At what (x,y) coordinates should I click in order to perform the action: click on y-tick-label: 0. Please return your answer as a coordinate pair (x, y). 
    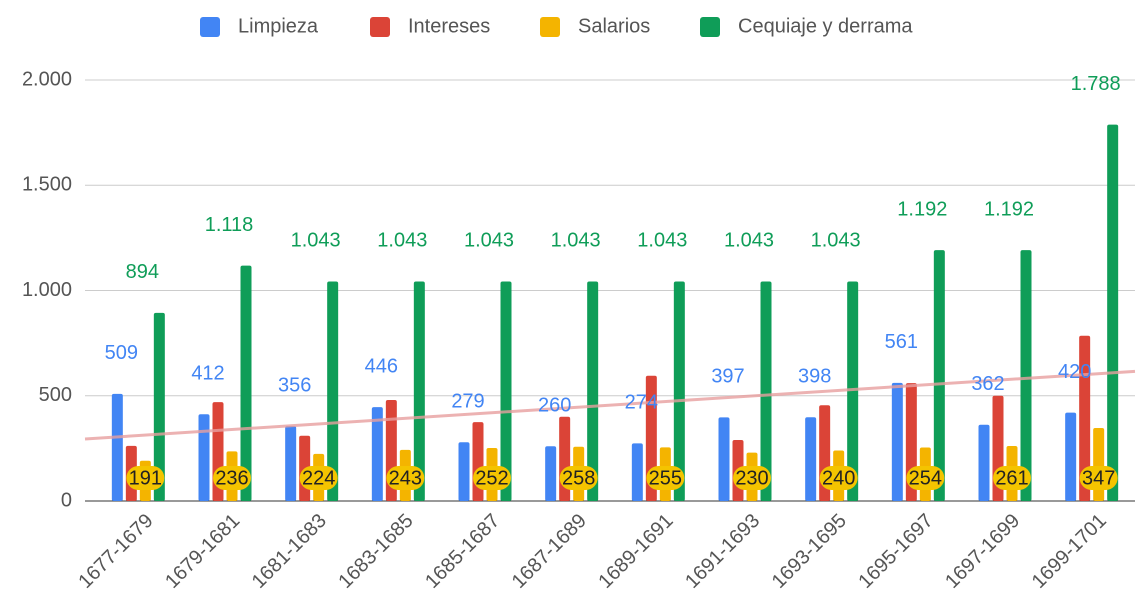
    Looking at the image, I should click on (66, 500).